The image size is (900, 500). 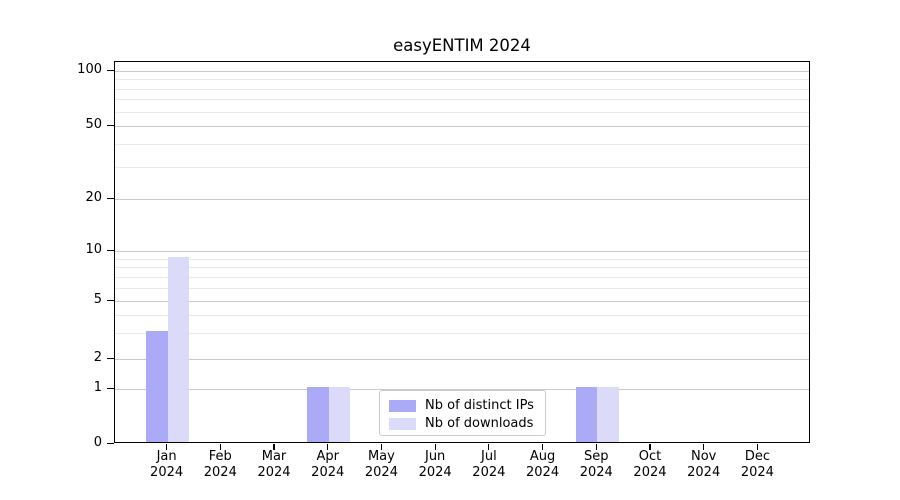 I want to click on x-tick-label-month: Apr, so click(x=327, y=456).